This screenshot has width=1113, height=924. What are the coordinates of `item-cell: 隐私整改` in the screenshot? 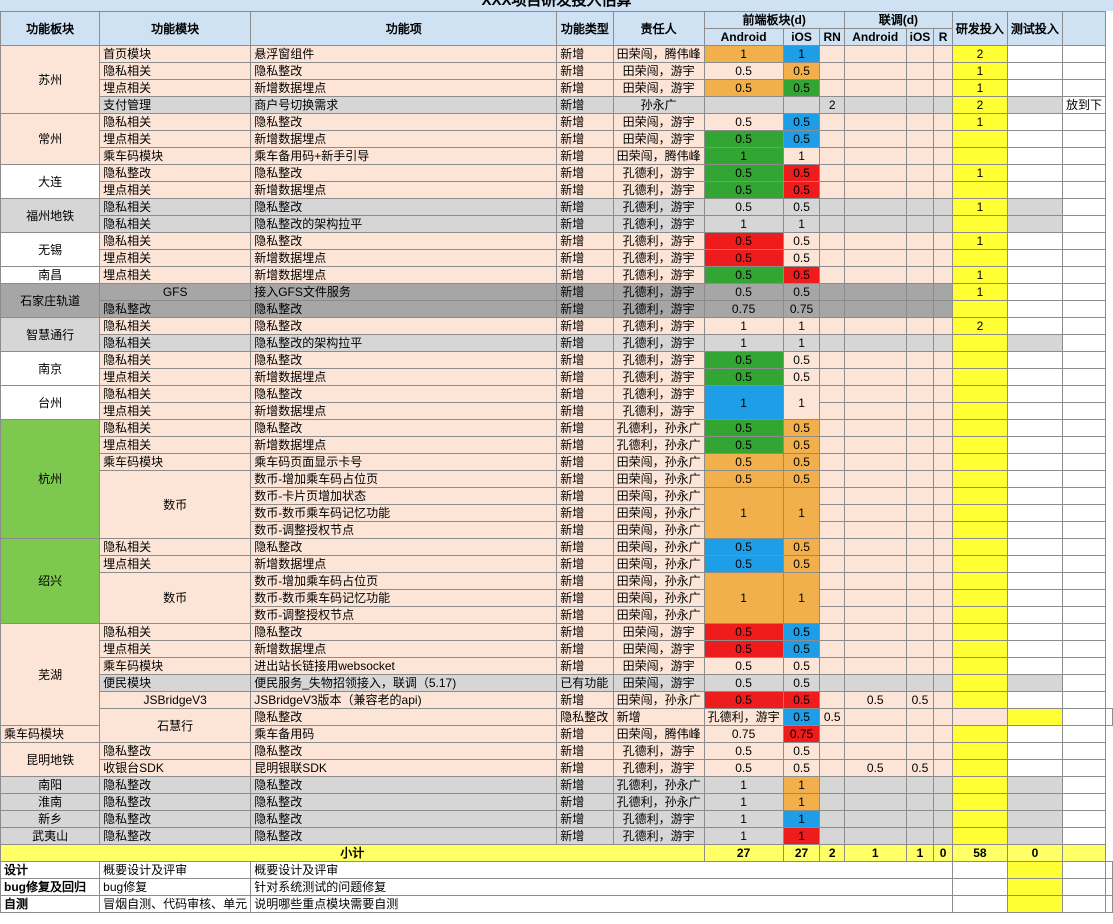 It's located at (404, 207).